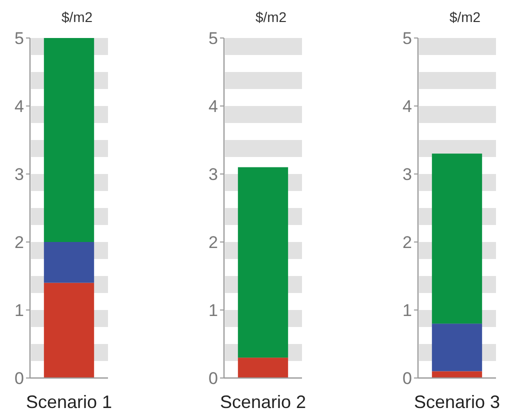 The image size is (529, 417). Describe the element at coordinates (457, 374) in the screenshot. I see `bar` at that location.